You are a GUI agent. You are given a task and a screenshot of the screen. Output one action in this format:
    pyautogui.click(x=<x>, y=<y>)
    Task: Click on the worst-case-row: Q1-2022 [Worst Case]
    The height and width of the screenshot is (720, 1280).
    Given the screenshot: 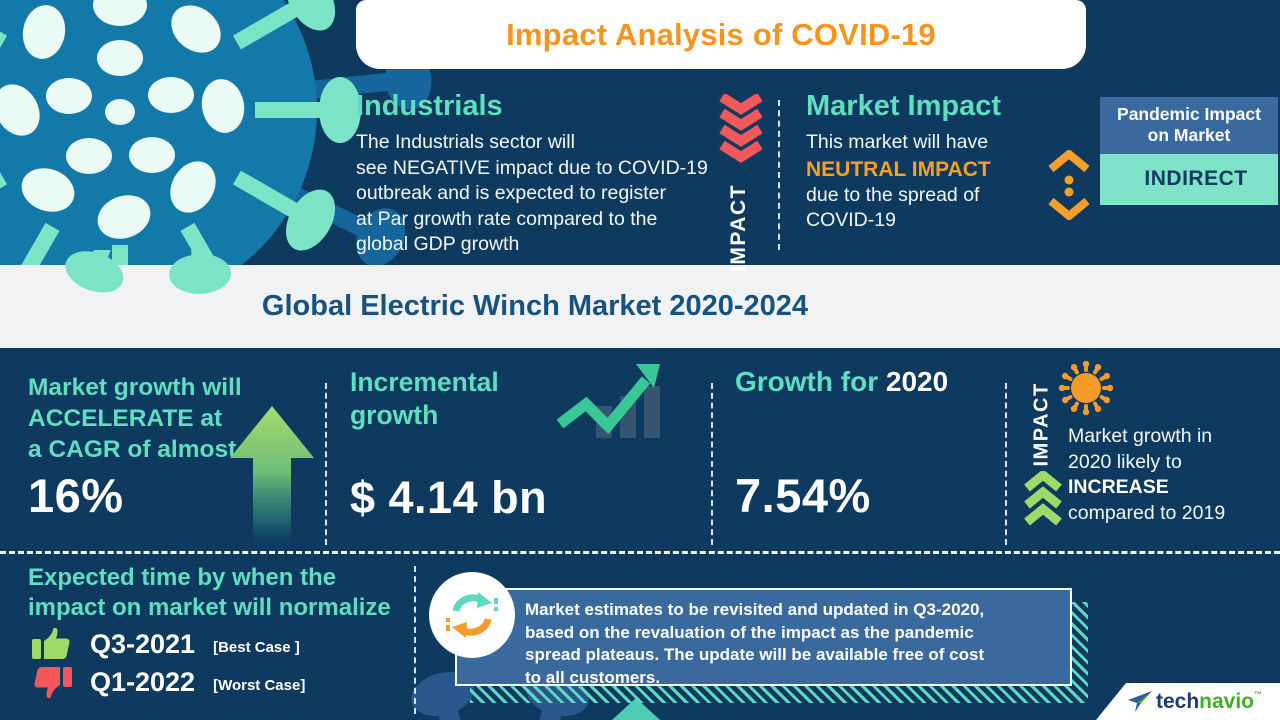 What is the action you would take?
    pyautogui.click(x=168, y=682)
    